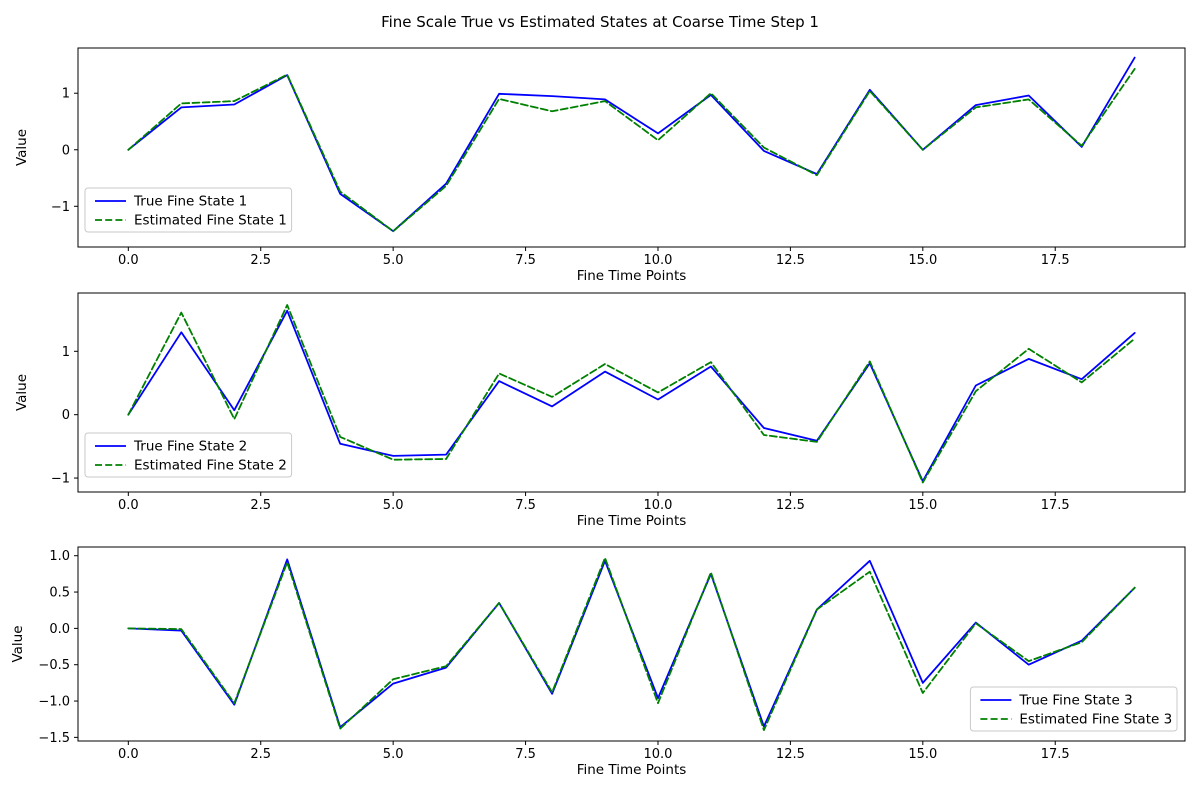 This screenshot has width=1200, height=800. I want to click on legend: True Fine State 2 Estimated Fine State 2, so click(188, 455).